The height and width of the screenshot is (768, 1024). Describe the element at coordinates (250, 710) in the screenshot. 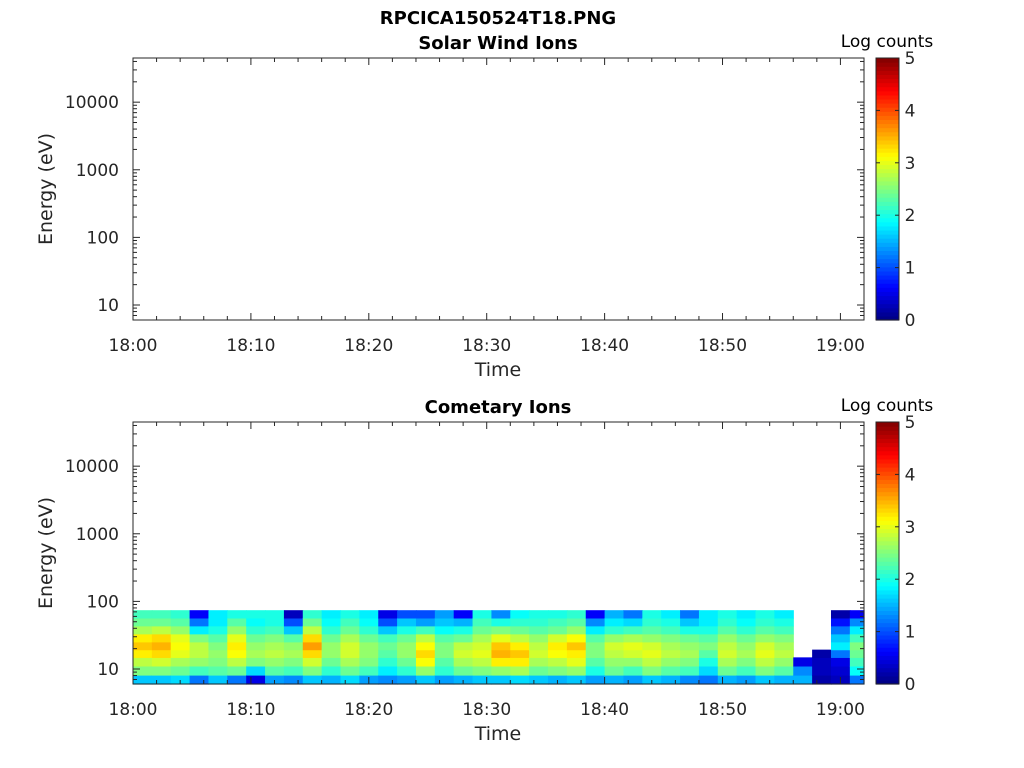

I see `x-tick-label: 18:10` at that location.